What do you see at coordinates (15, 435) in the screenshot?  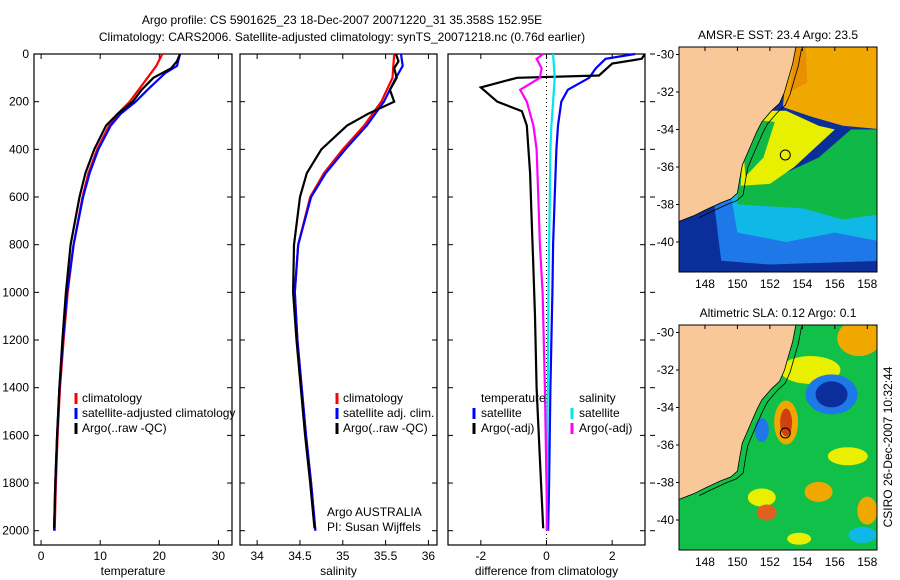 I see `y-tick-label: 1600` at bounding box center [15, 435].